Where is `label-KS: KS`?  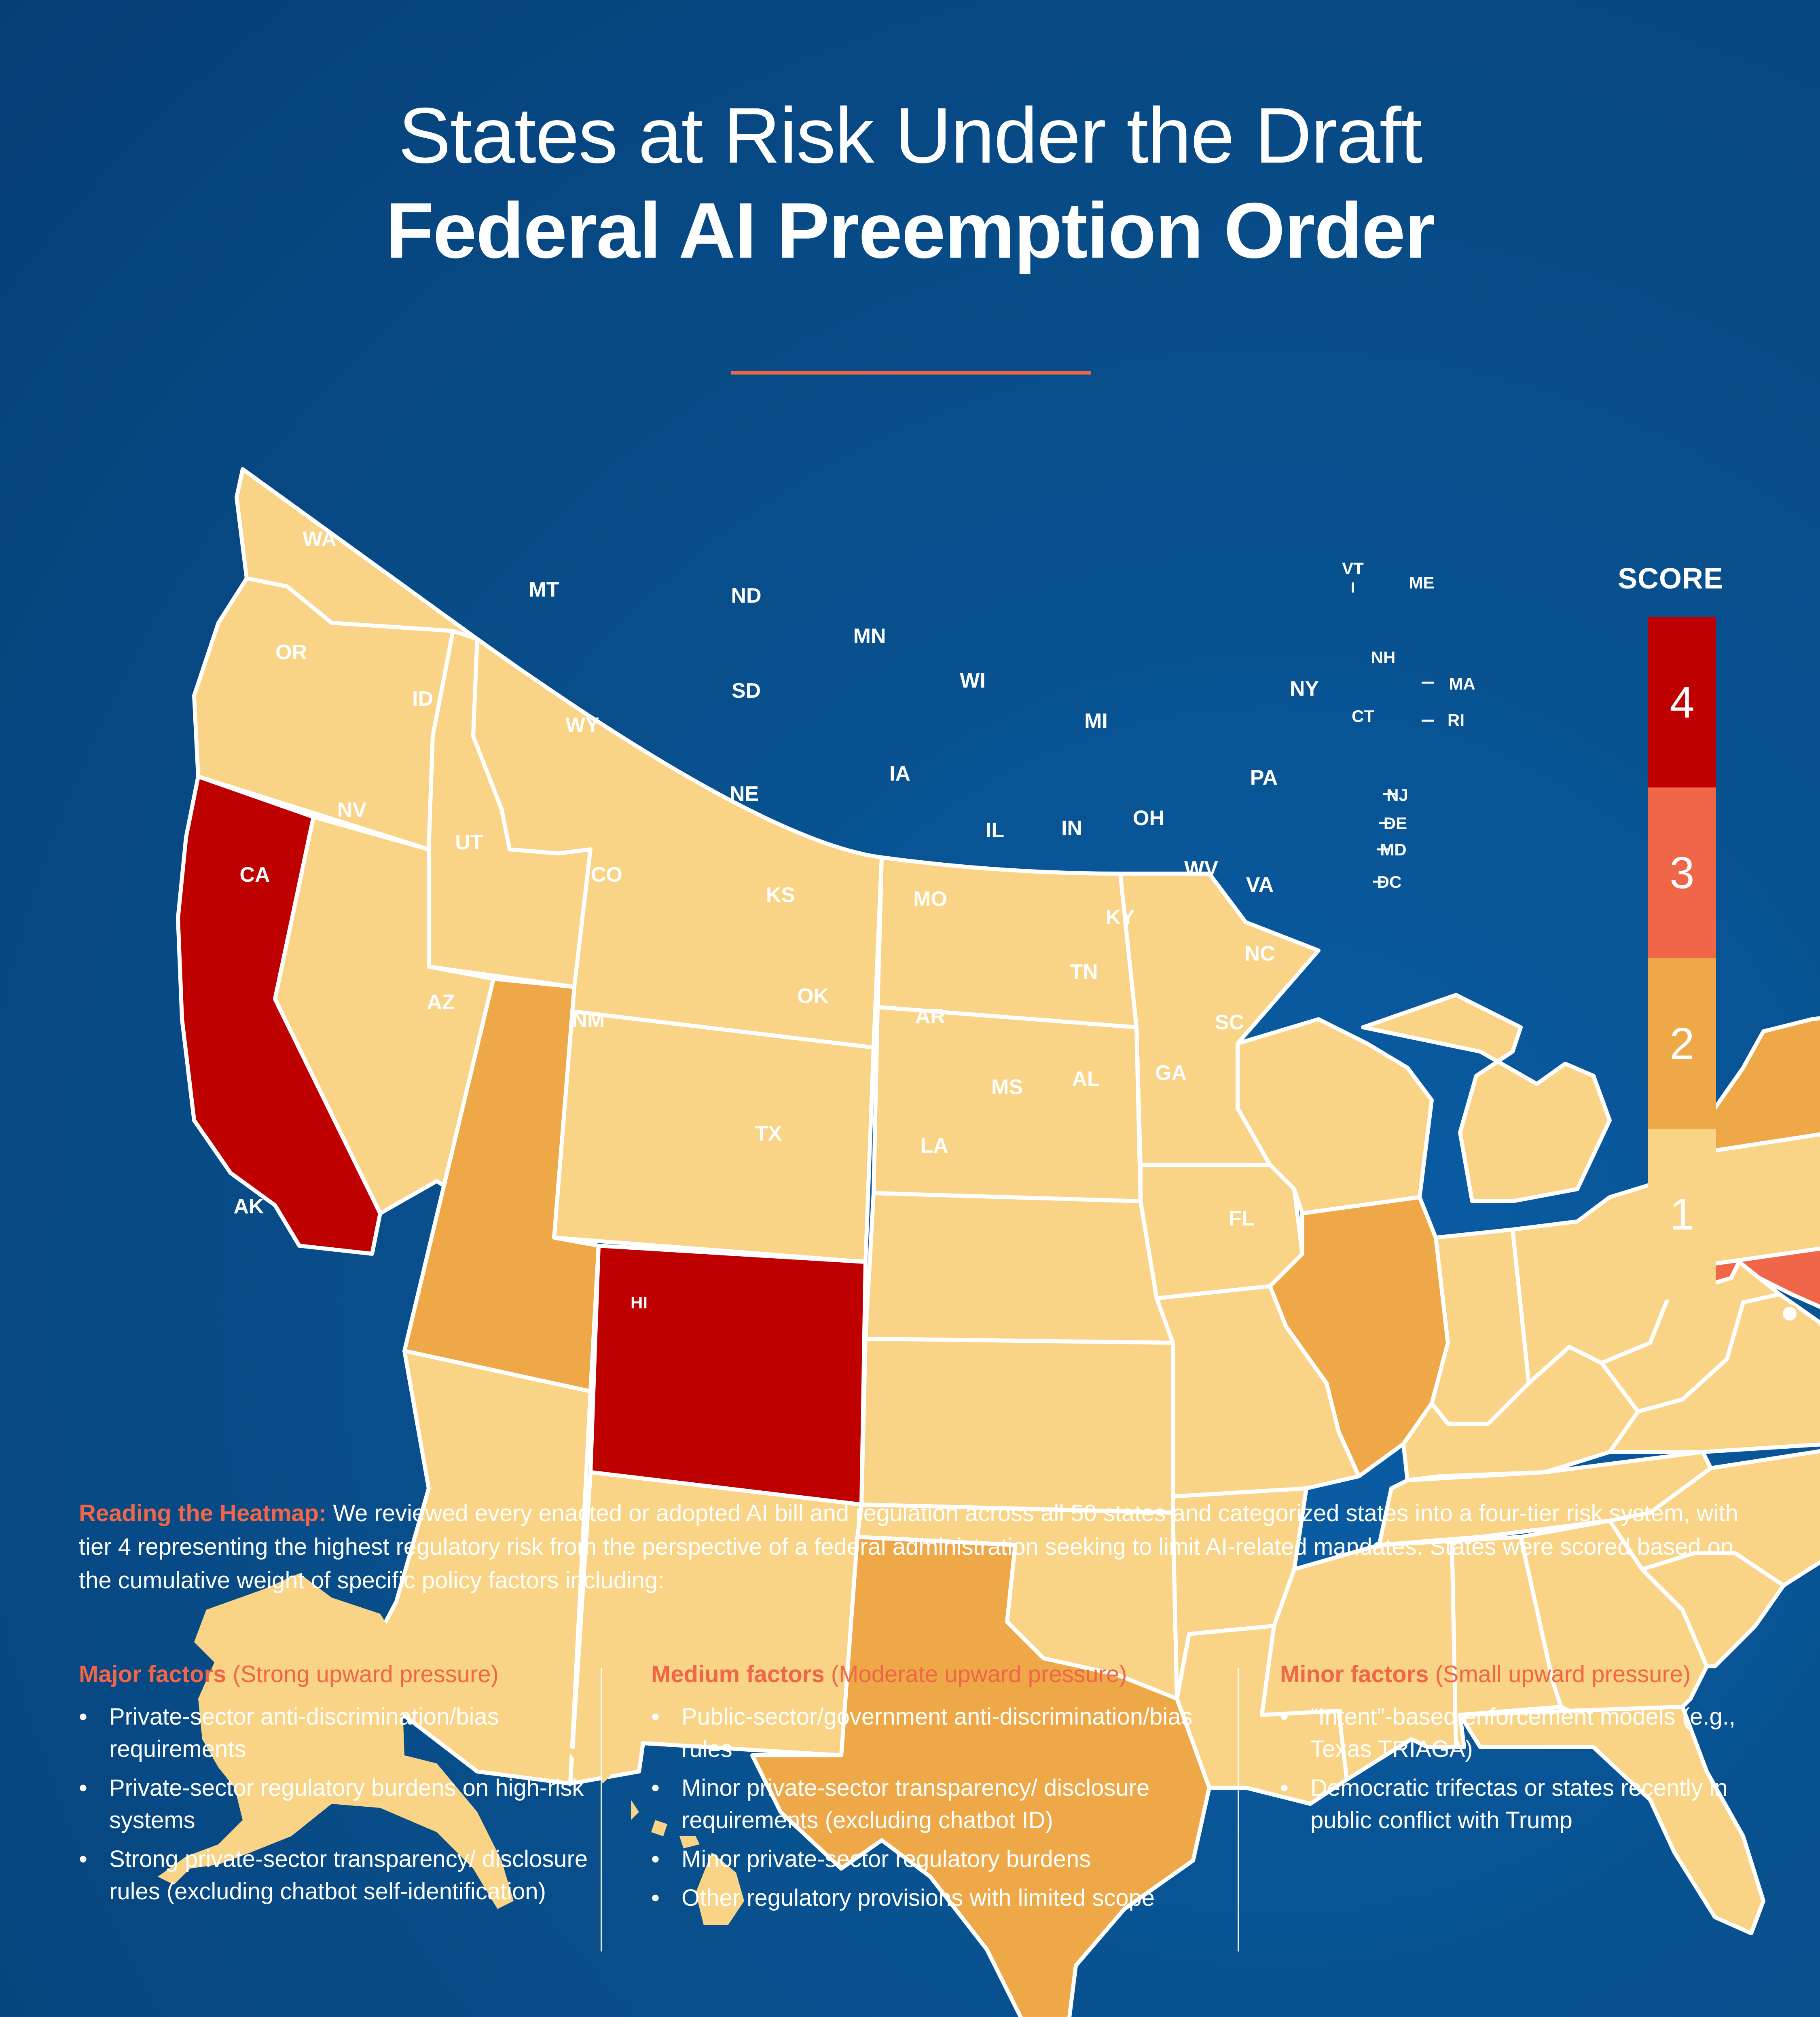
label-KS: KS is located at coordinates (780, 895).